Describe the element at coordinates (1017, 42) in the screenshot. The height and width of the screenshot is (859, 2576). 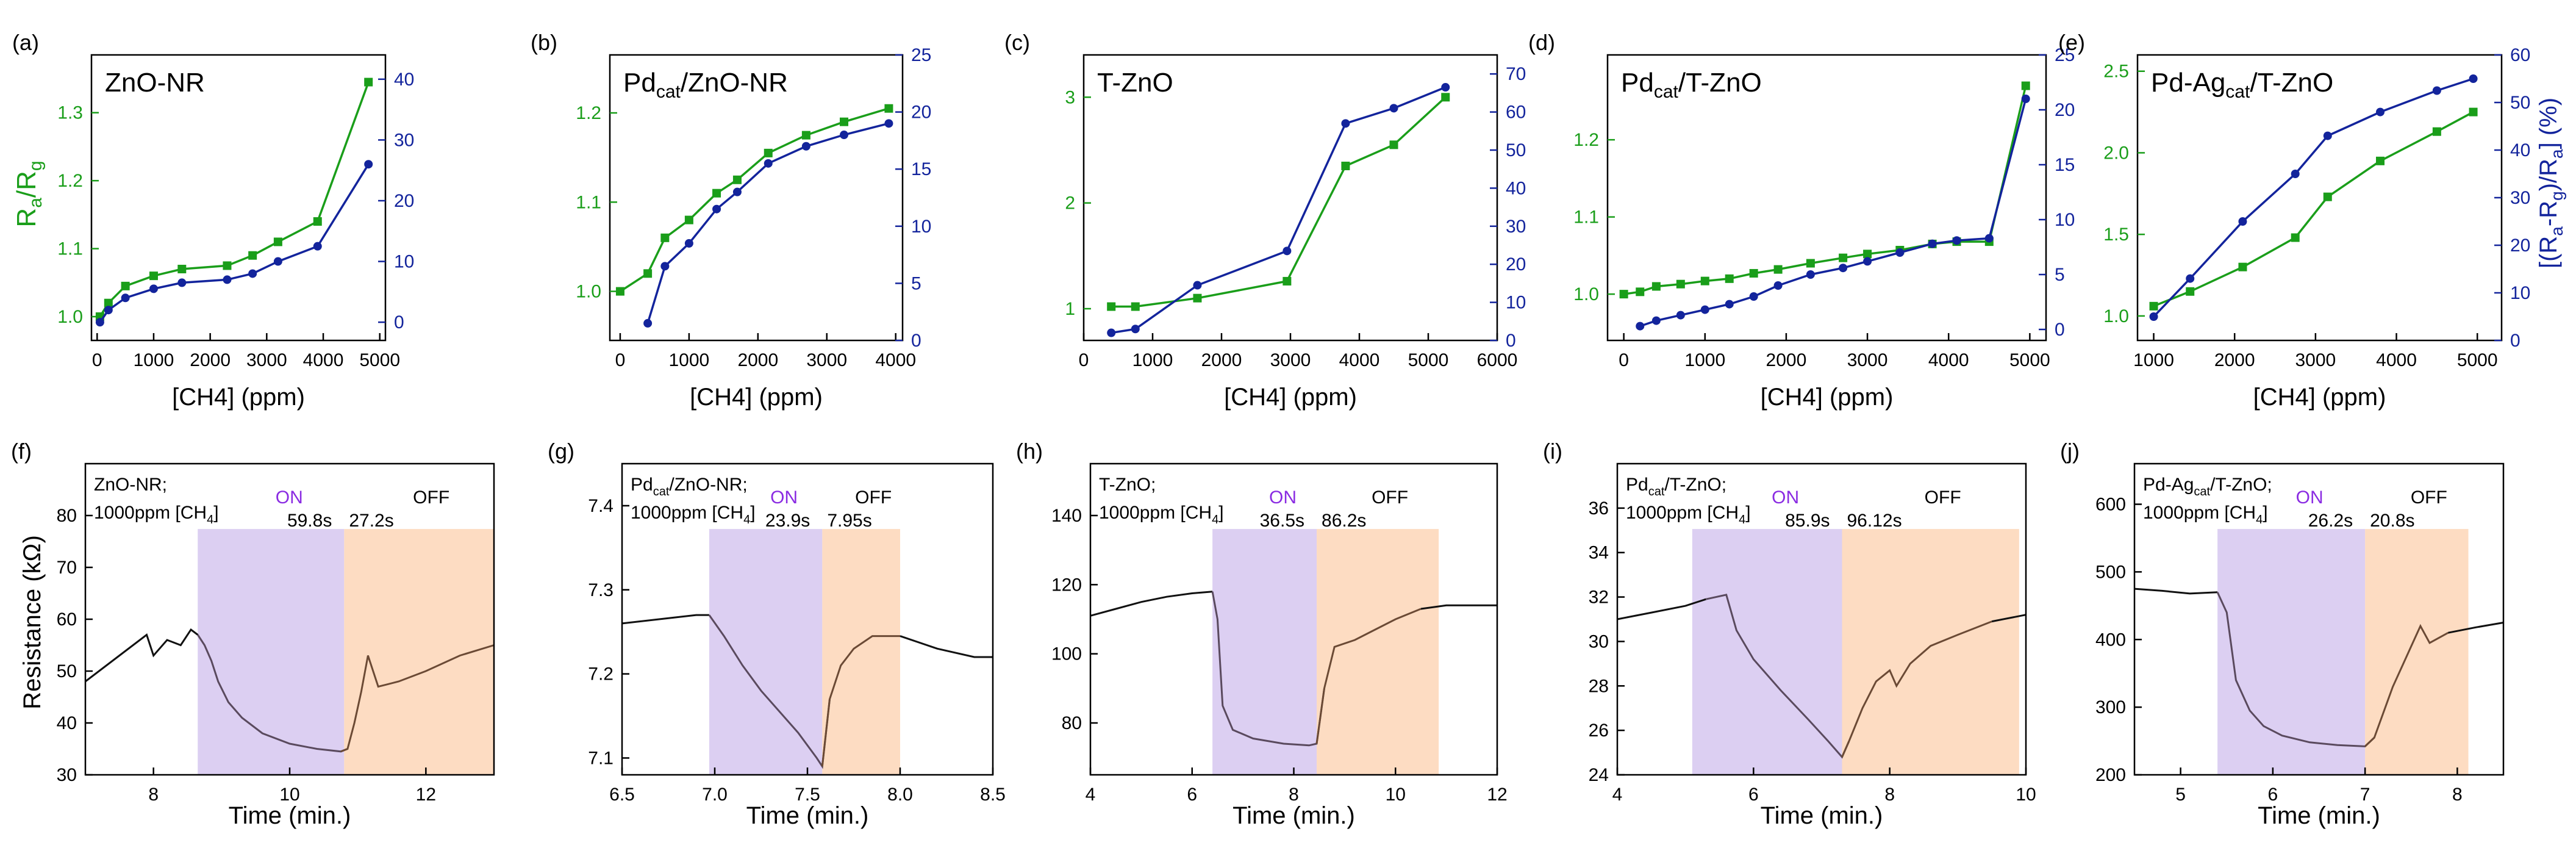
I see `panel-letter: (c)` at that location.